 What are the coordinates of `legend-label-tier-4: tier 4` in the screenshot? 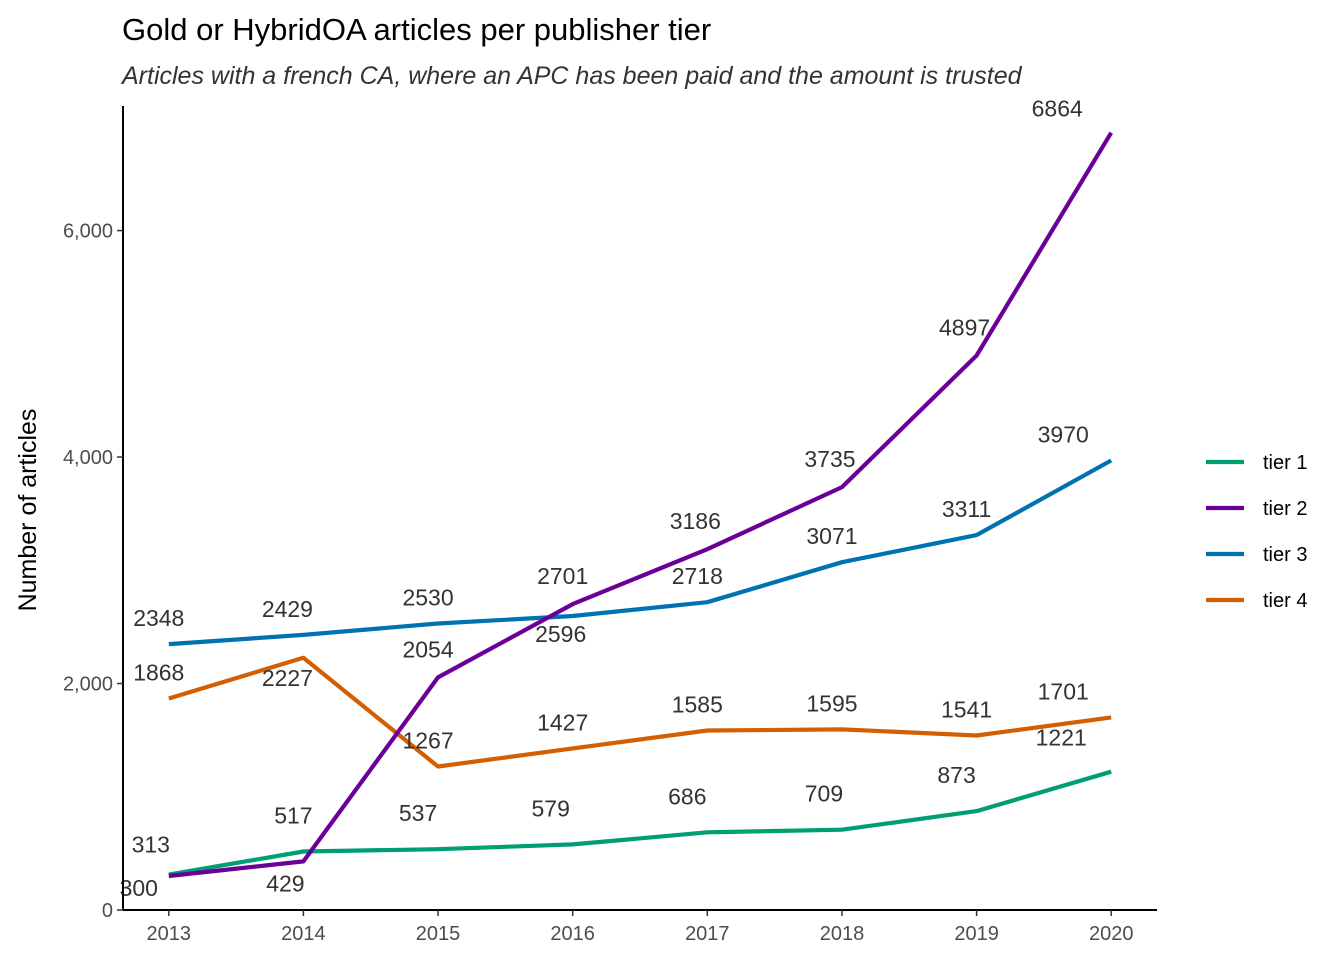 It's located at (1285, 601).